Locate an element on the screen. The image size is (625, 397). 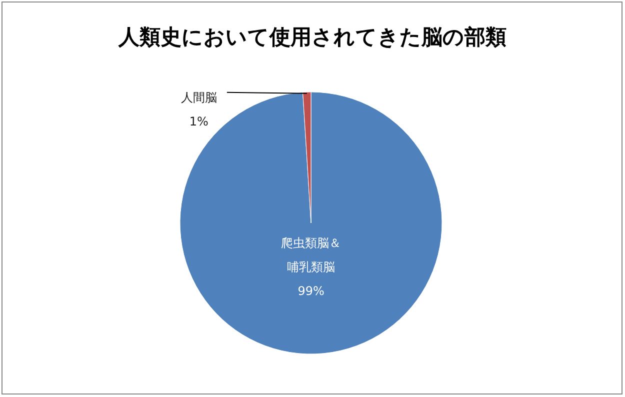
data-label: 1% is located at coordinates (198, 121).